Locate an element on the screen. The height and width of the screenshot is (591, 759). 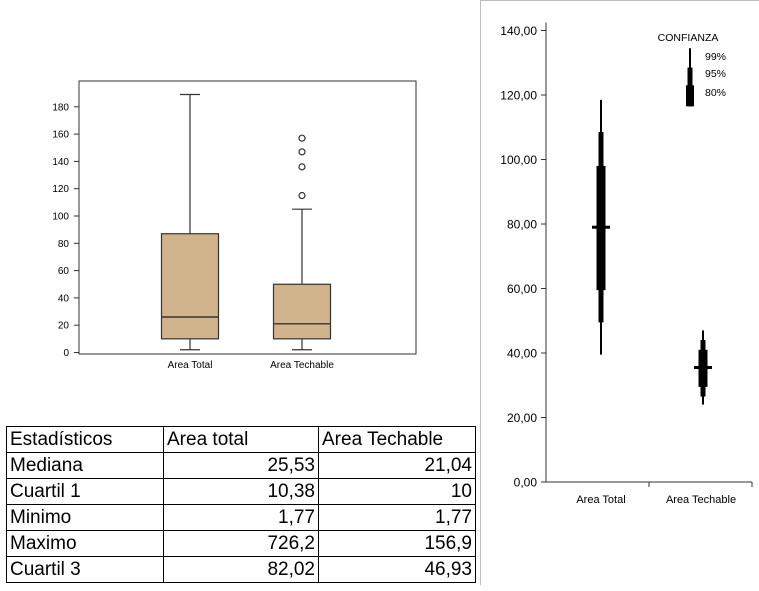
y-tick-label: 180 is located at coordinates (60, 107).